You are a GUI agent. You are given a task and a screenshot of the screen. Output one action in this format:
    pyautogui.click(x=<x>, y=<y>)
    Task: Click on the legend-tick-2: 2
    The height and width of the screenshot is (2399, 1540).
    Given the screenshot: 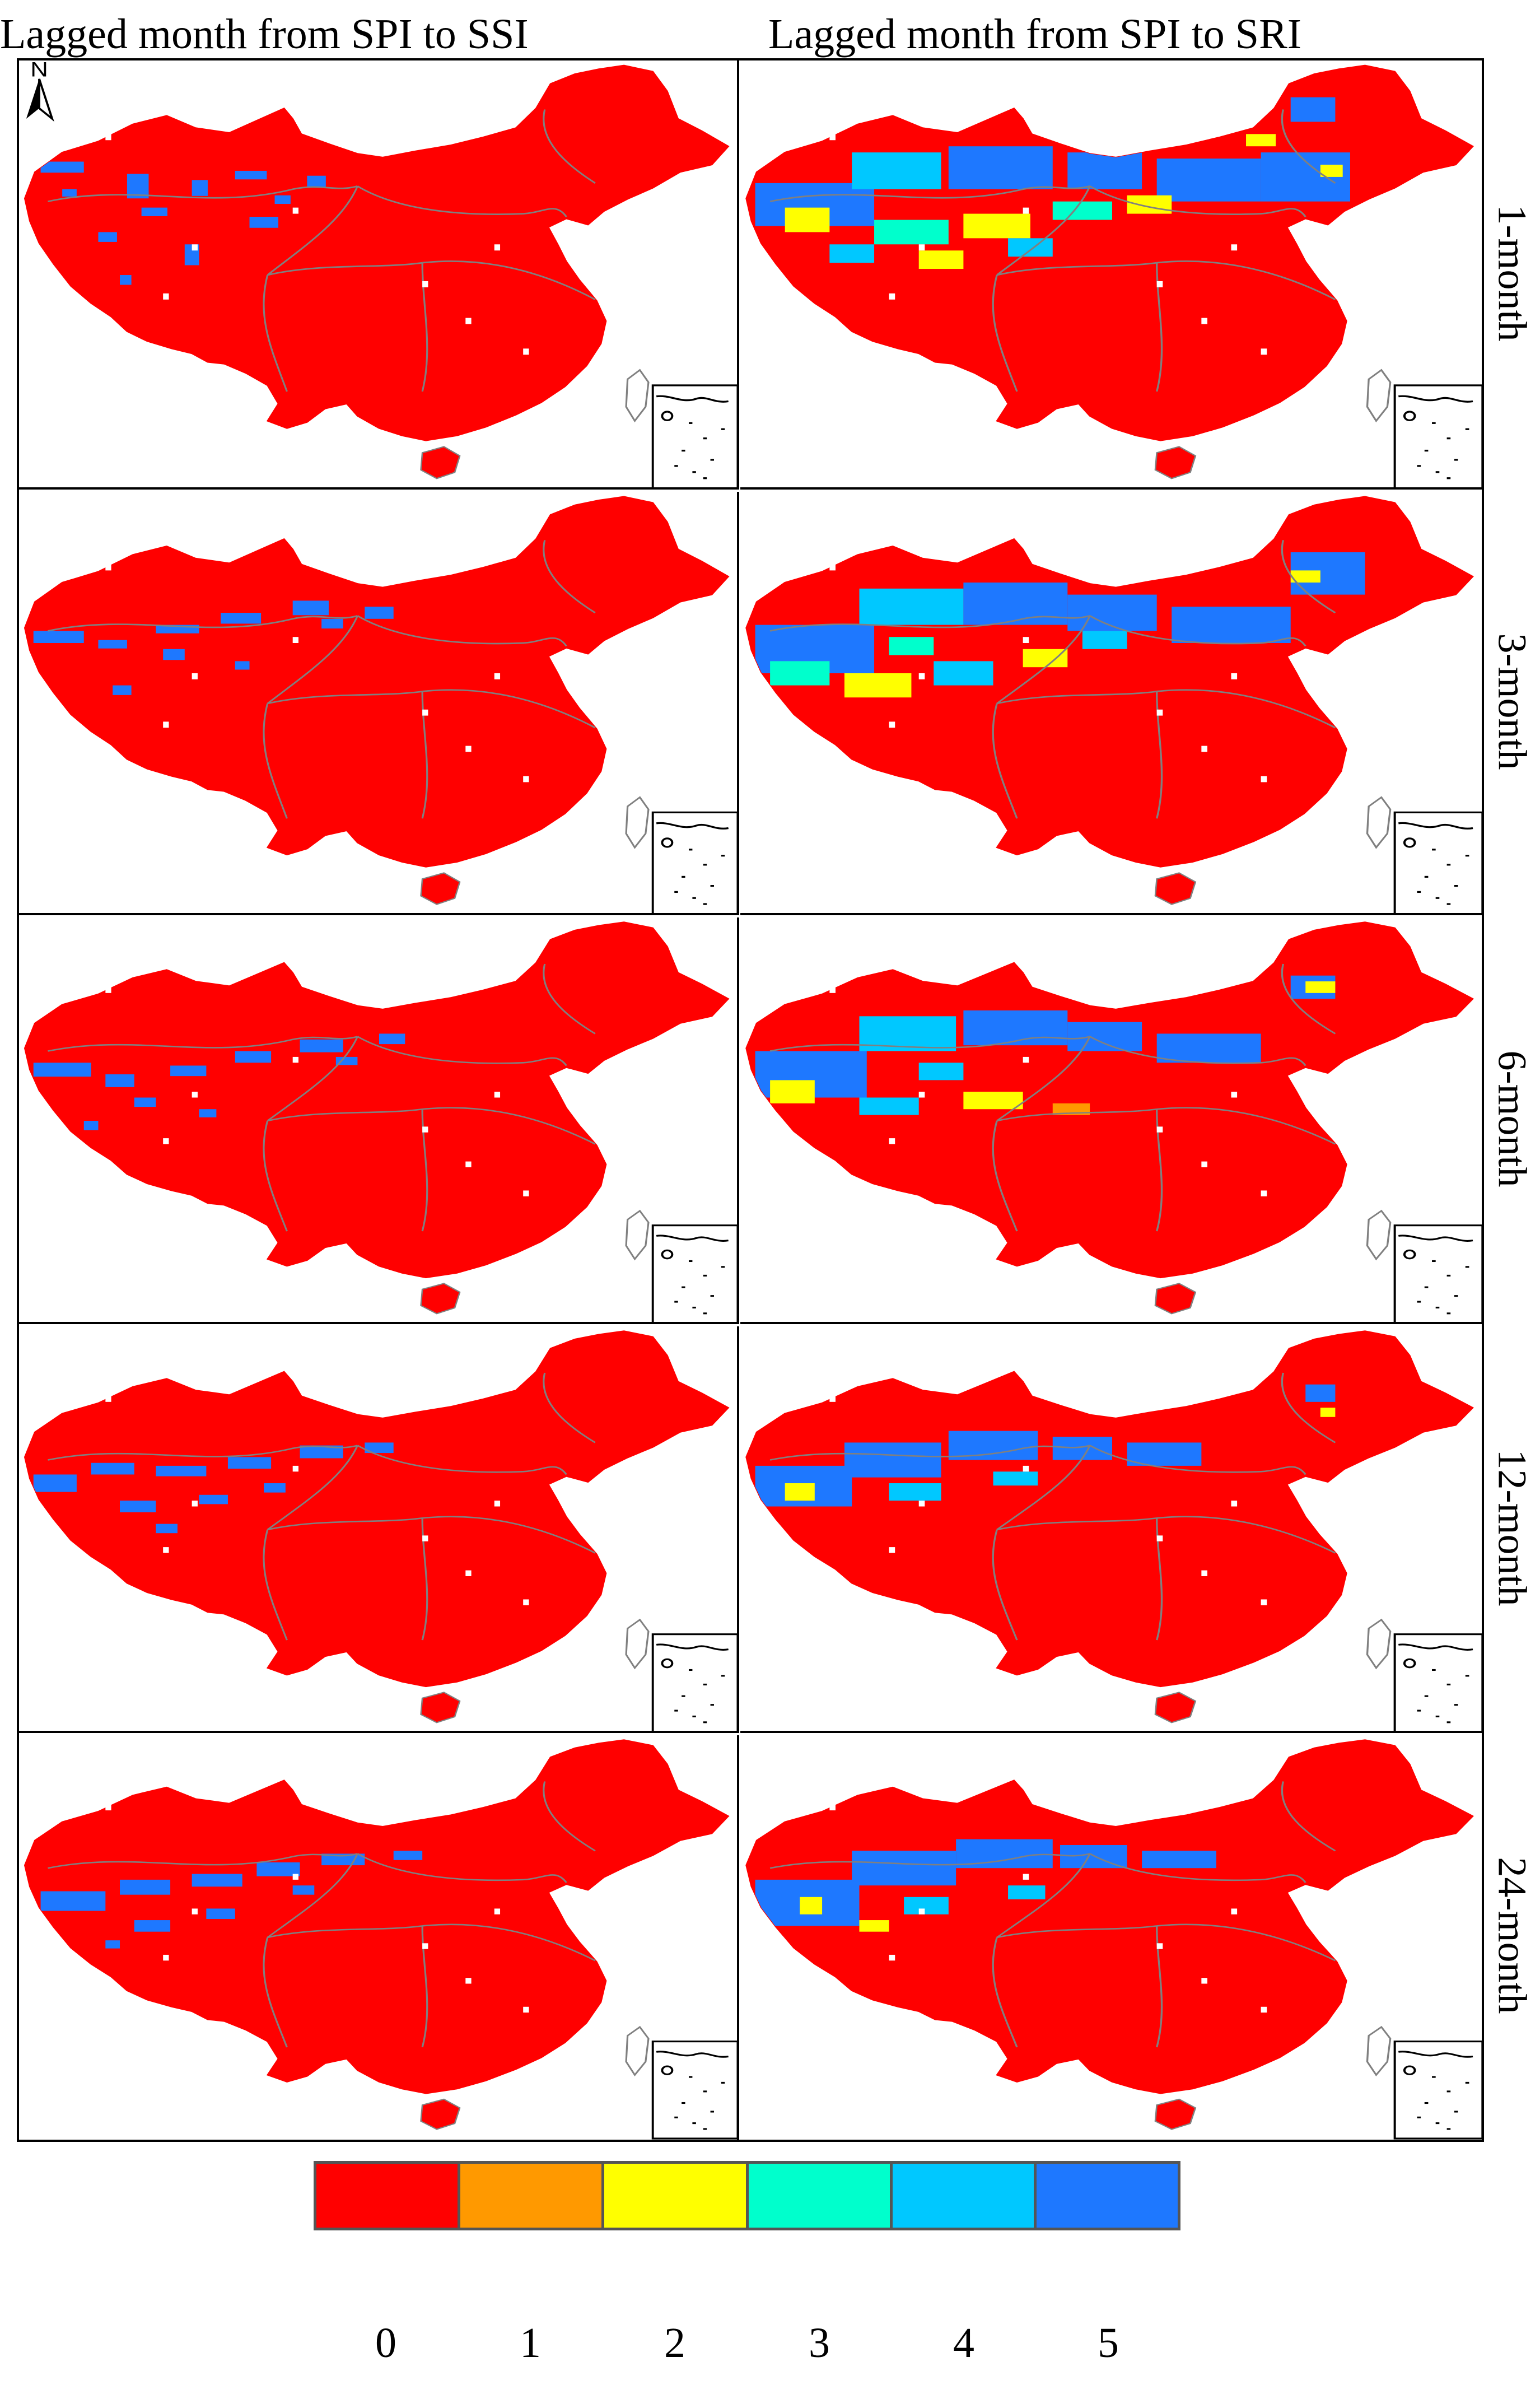 What is the action you would take?
    pyautogui.click(x=675, y=2343)
    